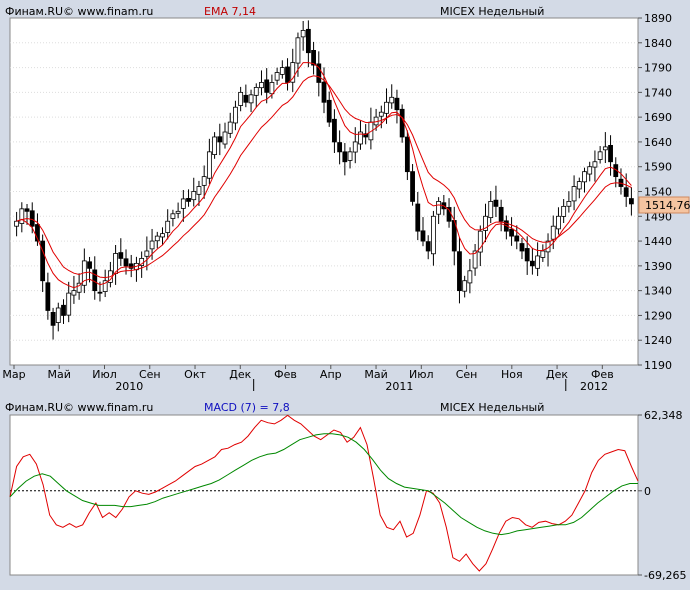 Image resolution: width=690 pixels, height=590 pixels. What do you see at coordinates (658, 43) in the screenshot?
I see `price-y-tick-label: 1840` at bounding box center [658, 43].